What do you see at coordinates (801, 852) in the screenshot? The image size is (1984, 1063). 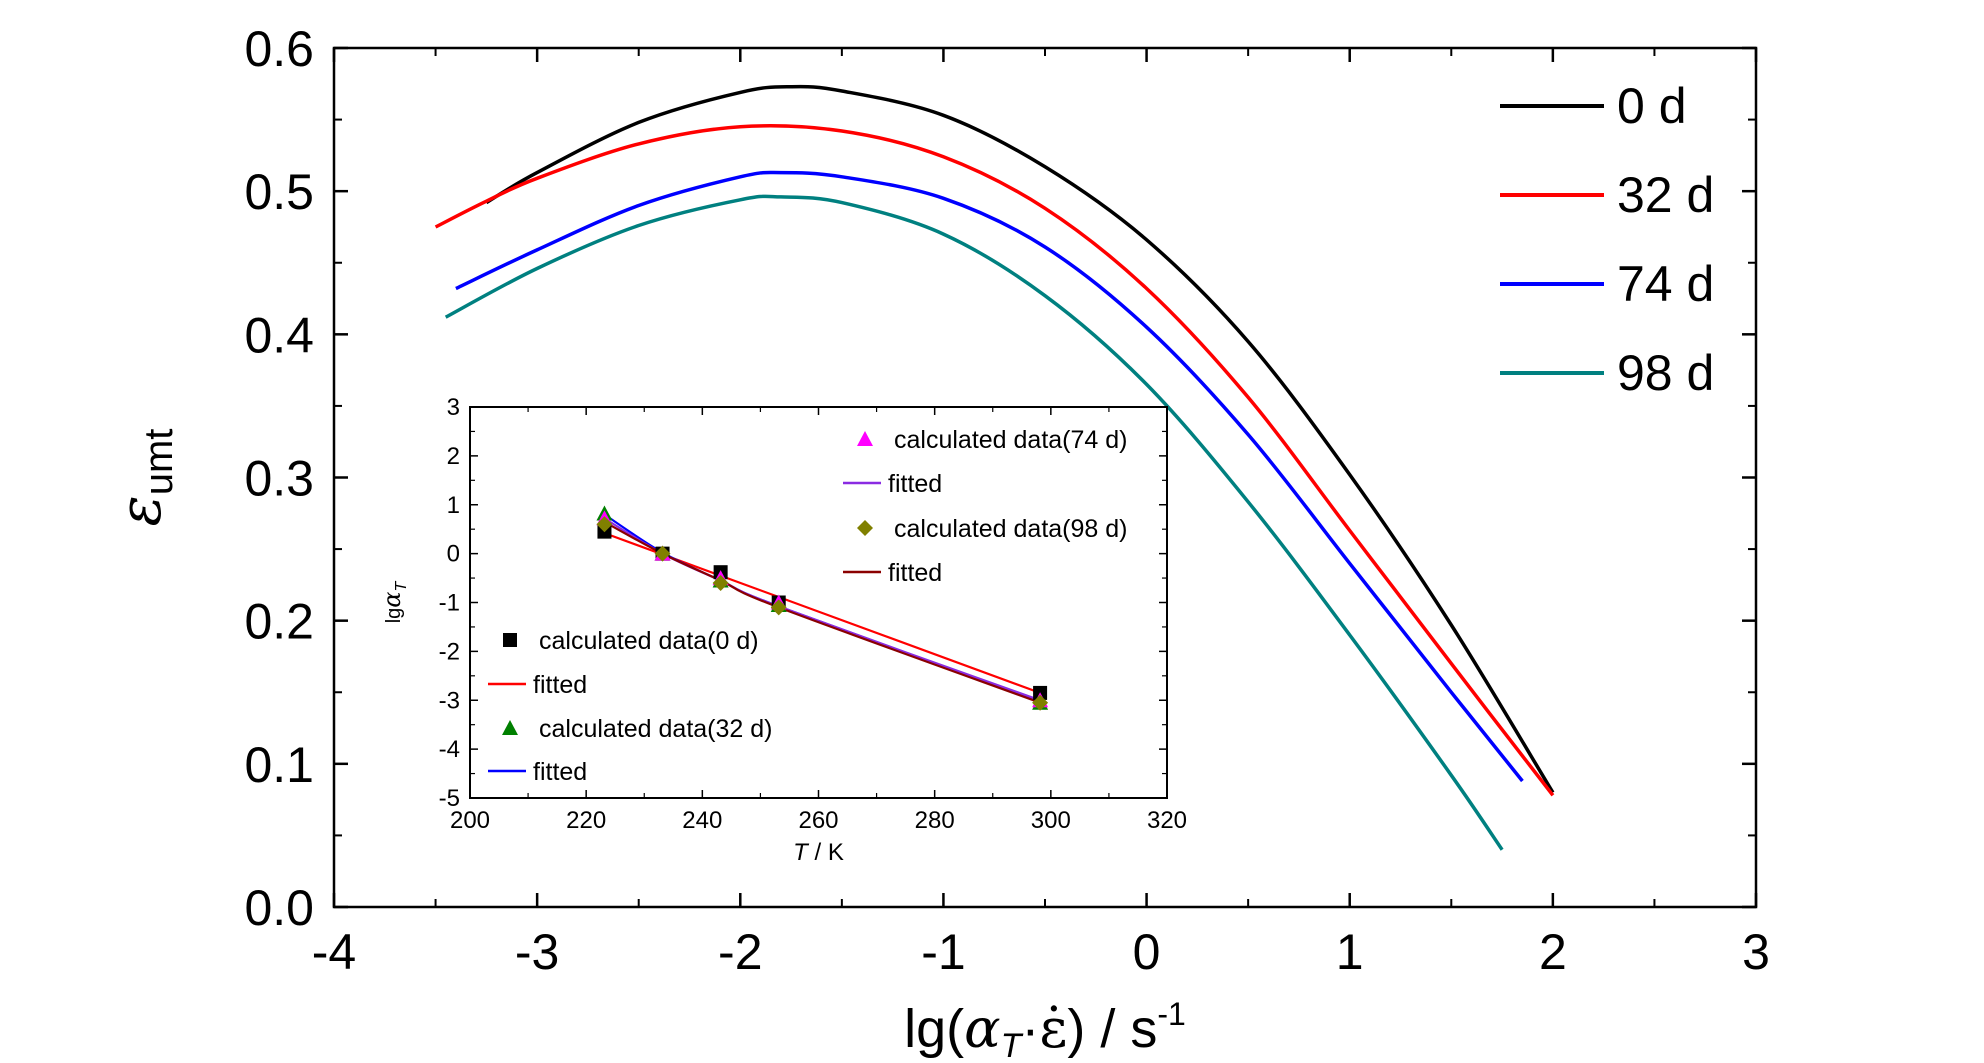 I see `inset-x-axis-title-var: T` at bounding box center [801, 852].